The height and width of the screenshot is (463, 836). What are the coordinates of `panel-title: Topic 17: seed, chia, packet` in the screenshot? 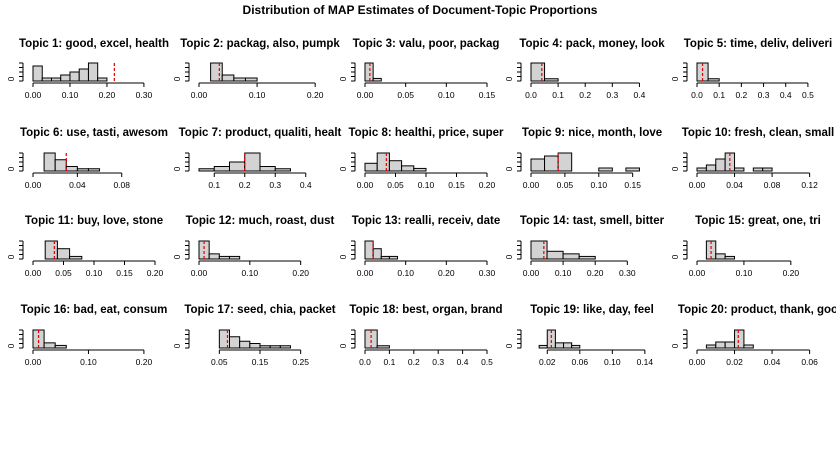 It's located at (259, 310).